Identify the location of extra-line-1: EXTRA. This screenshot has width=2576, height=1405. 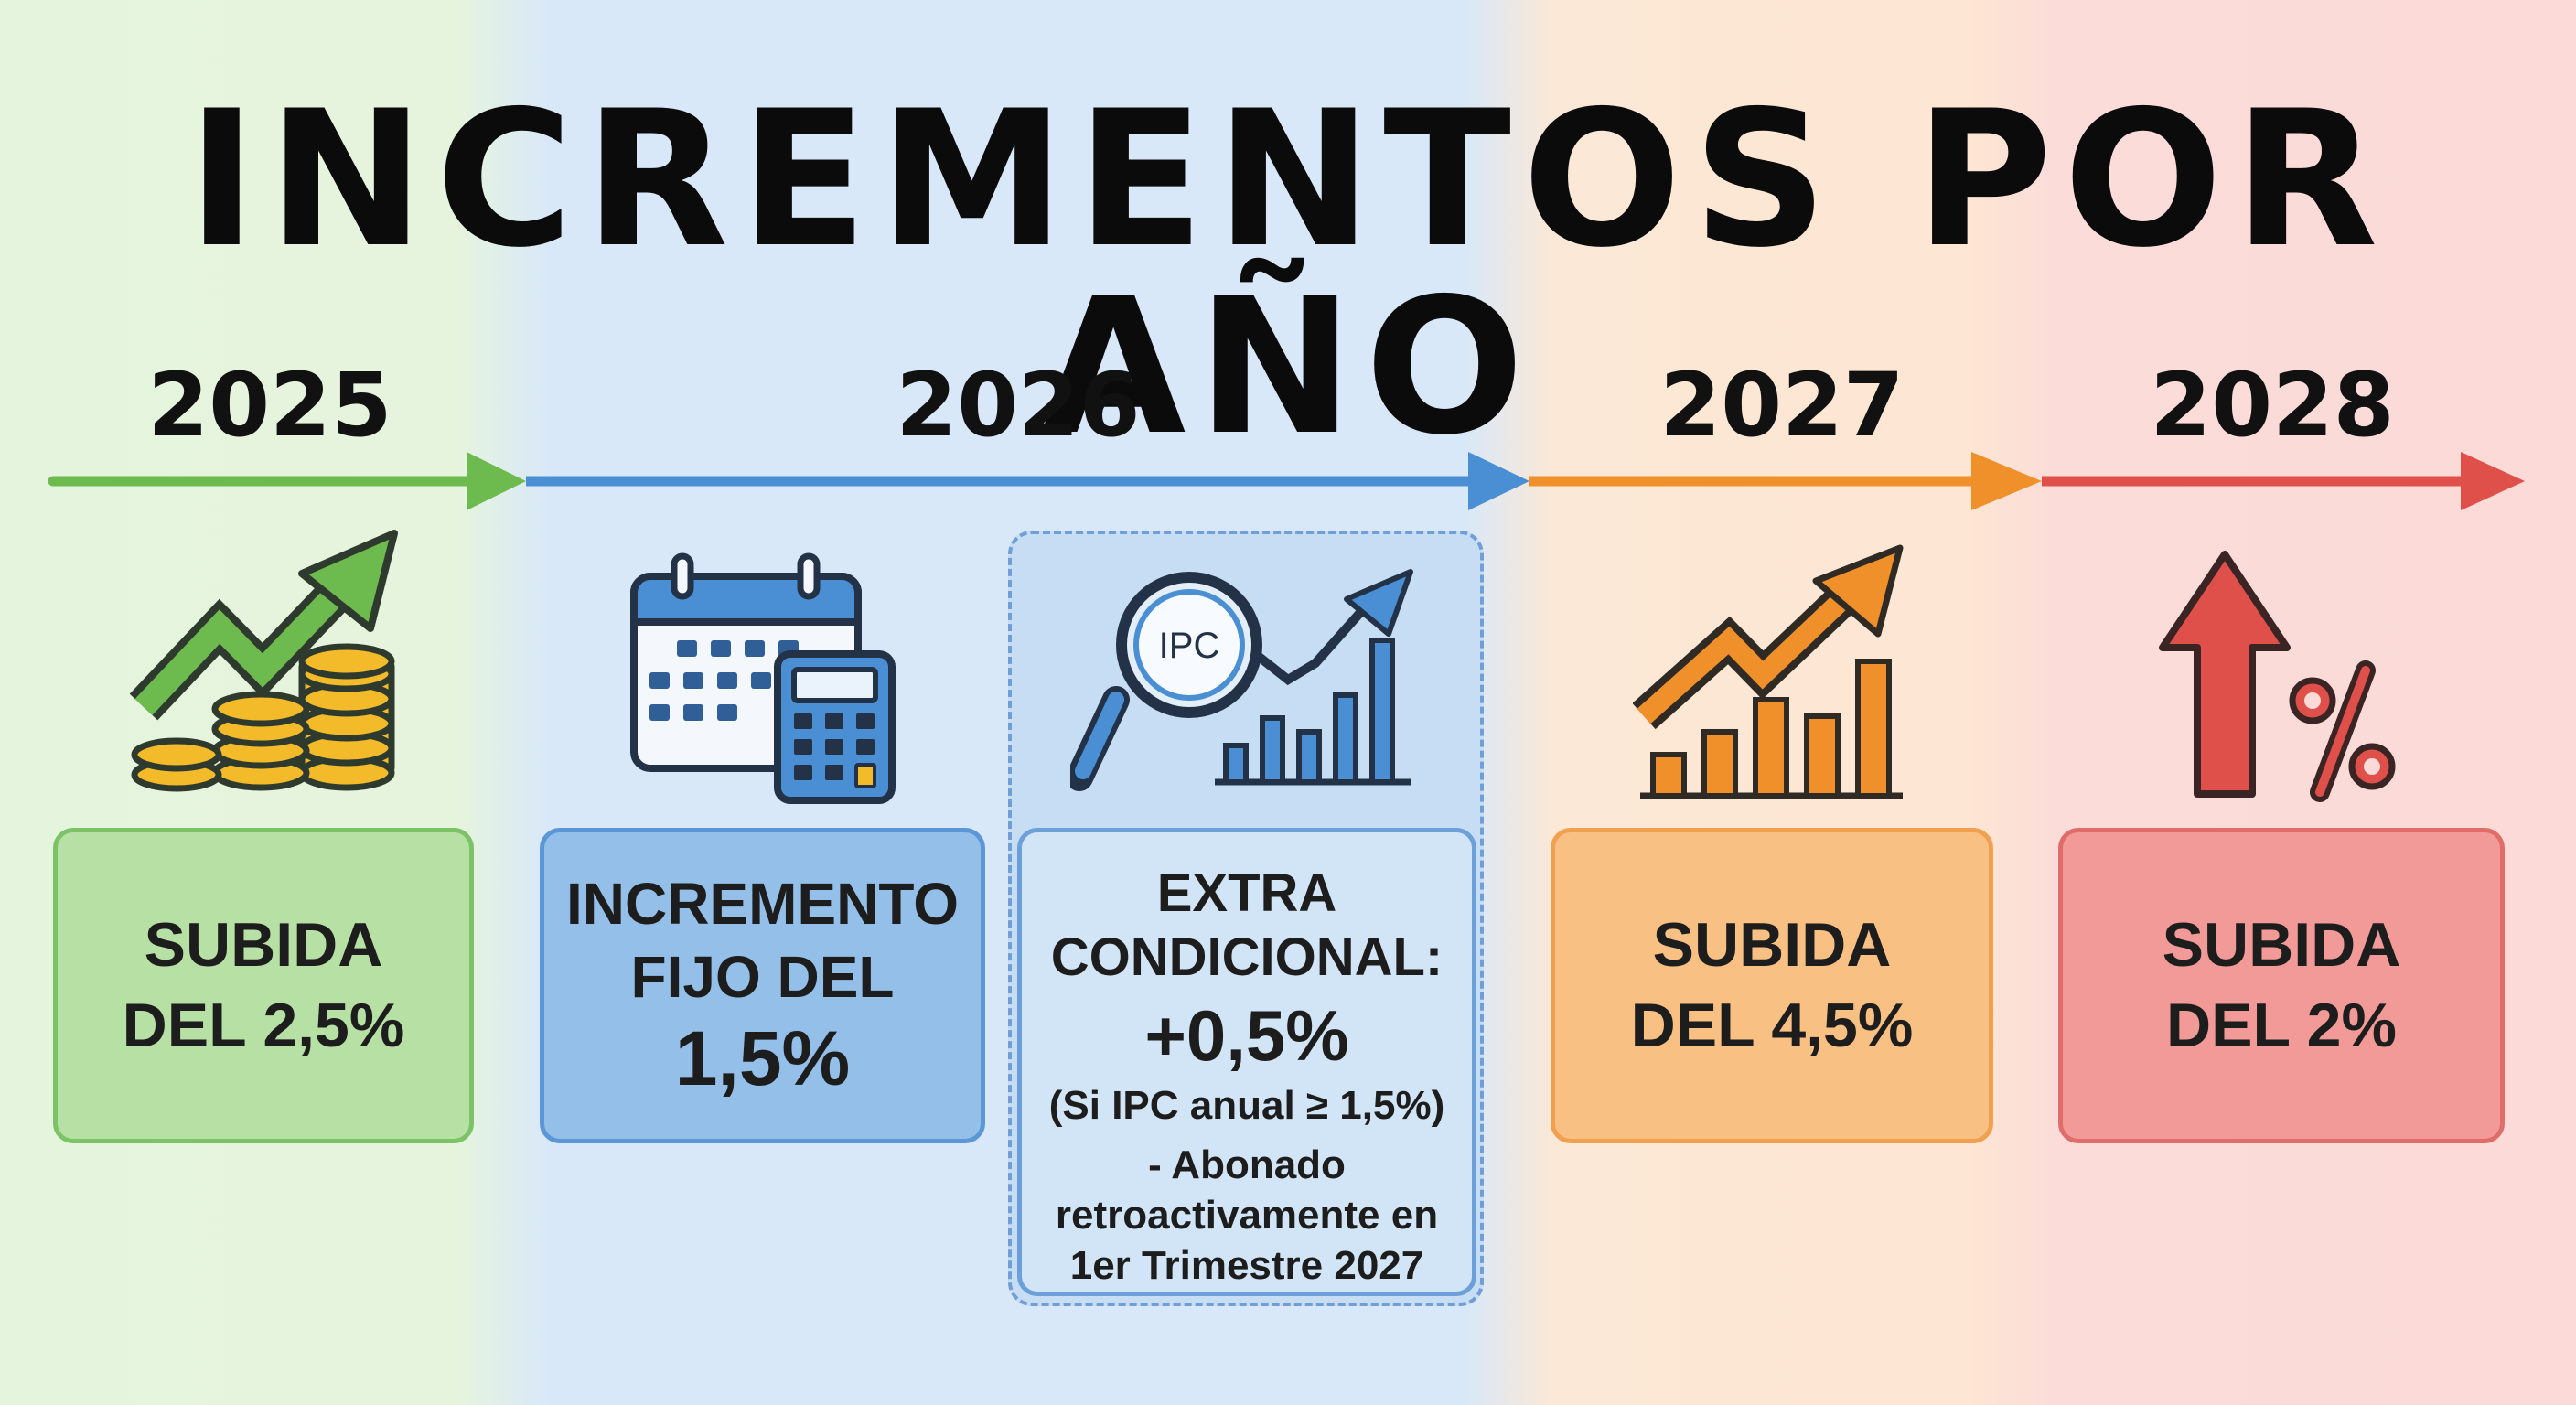
(1247, 893).